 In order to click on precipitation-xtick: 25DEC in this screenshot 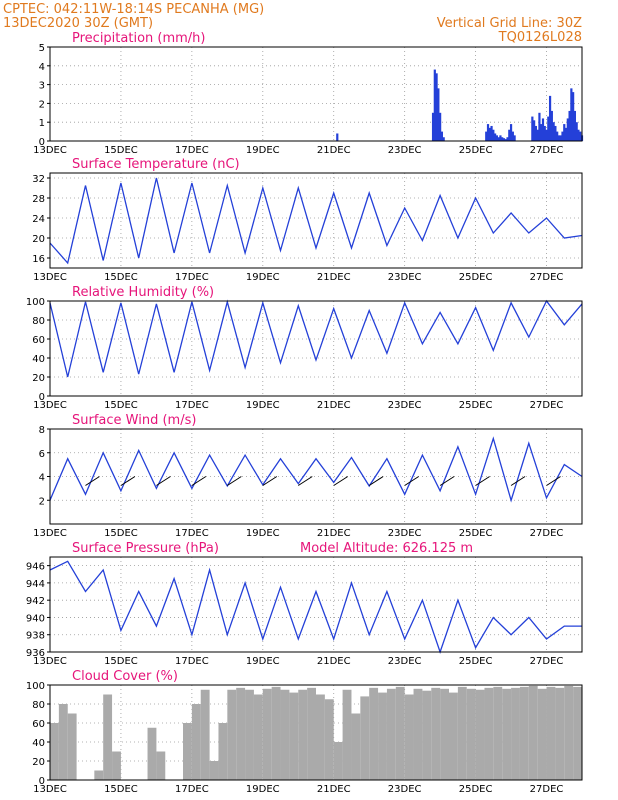, I will do `click(476, 150)`.